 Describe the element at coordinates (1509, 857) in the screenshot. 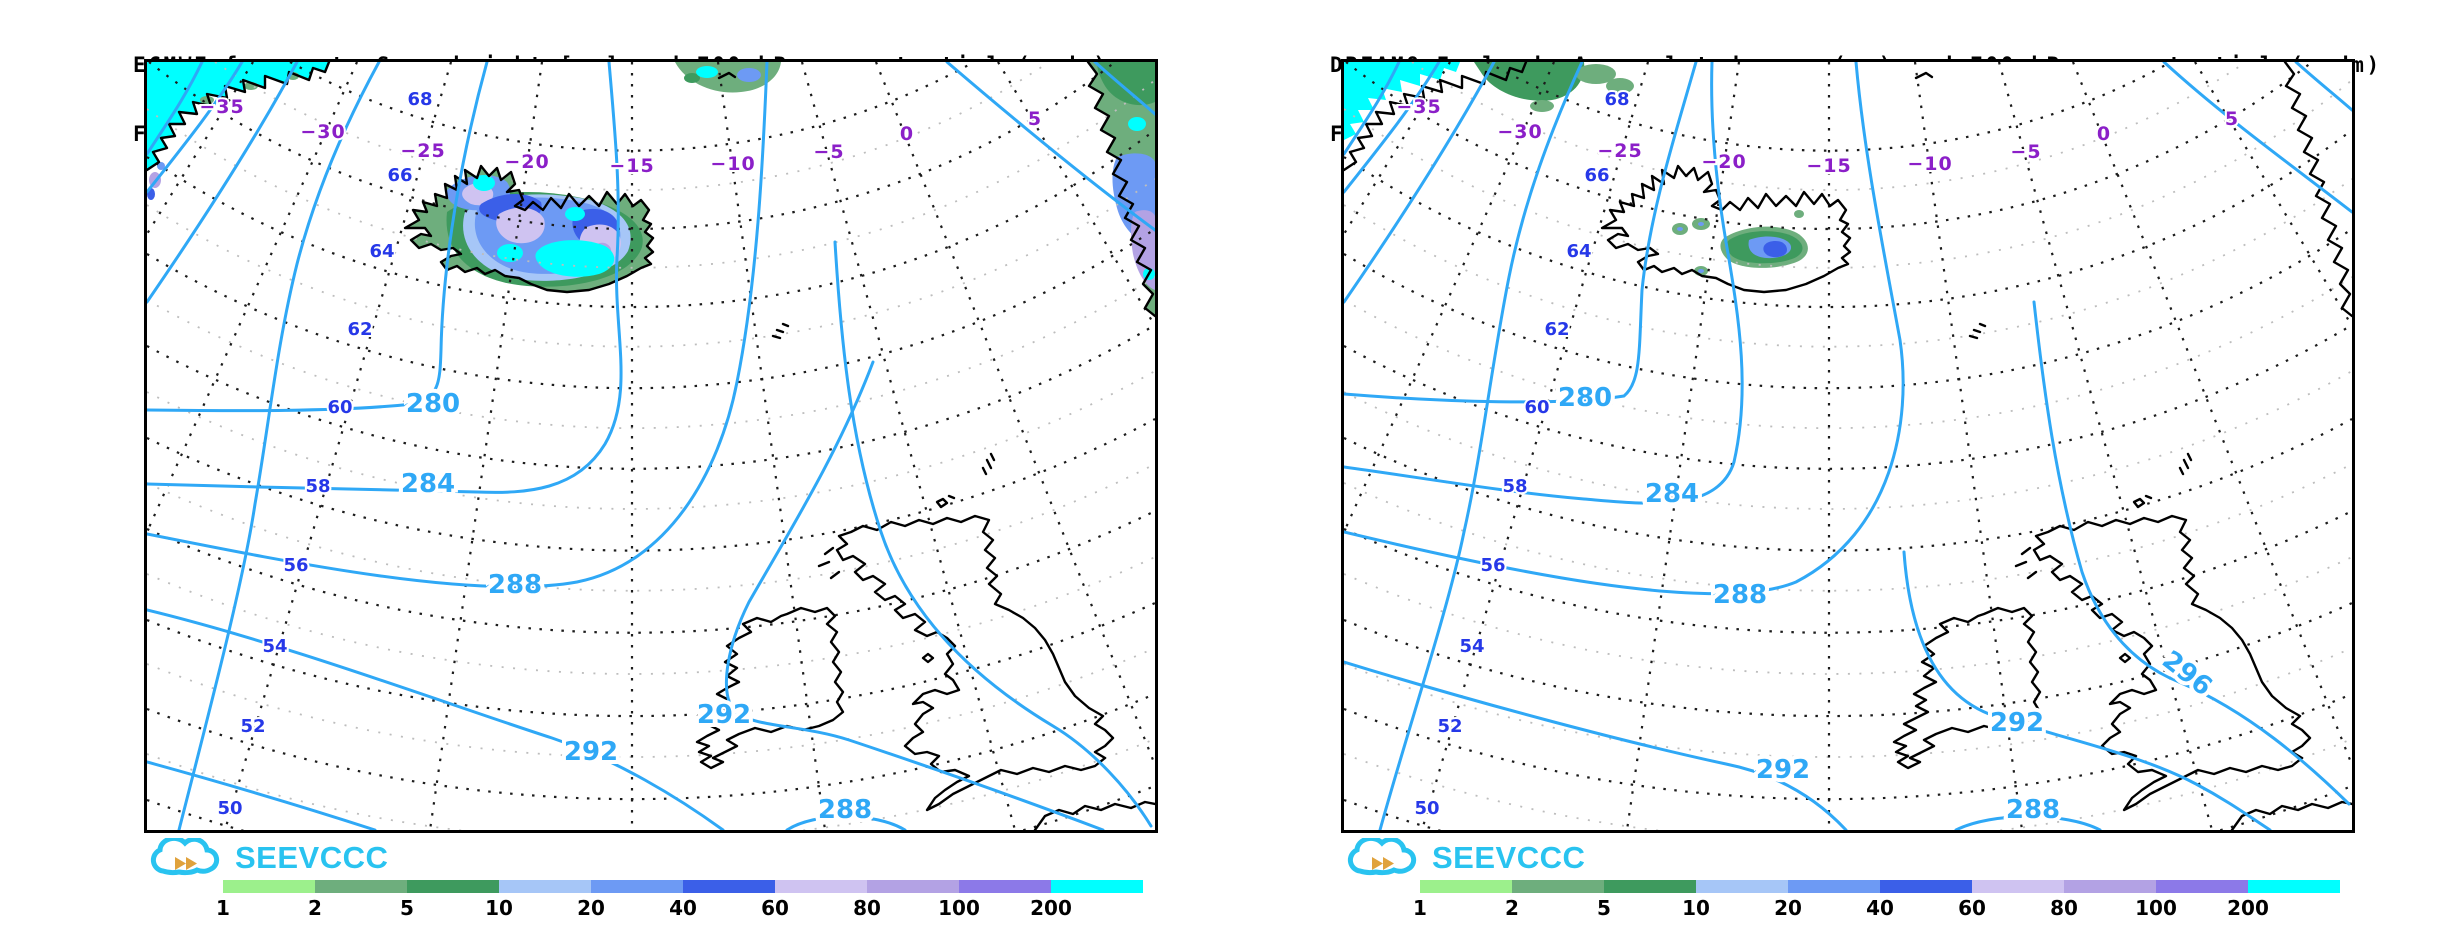

I see `logo-text: SEEVCCC` at that location.